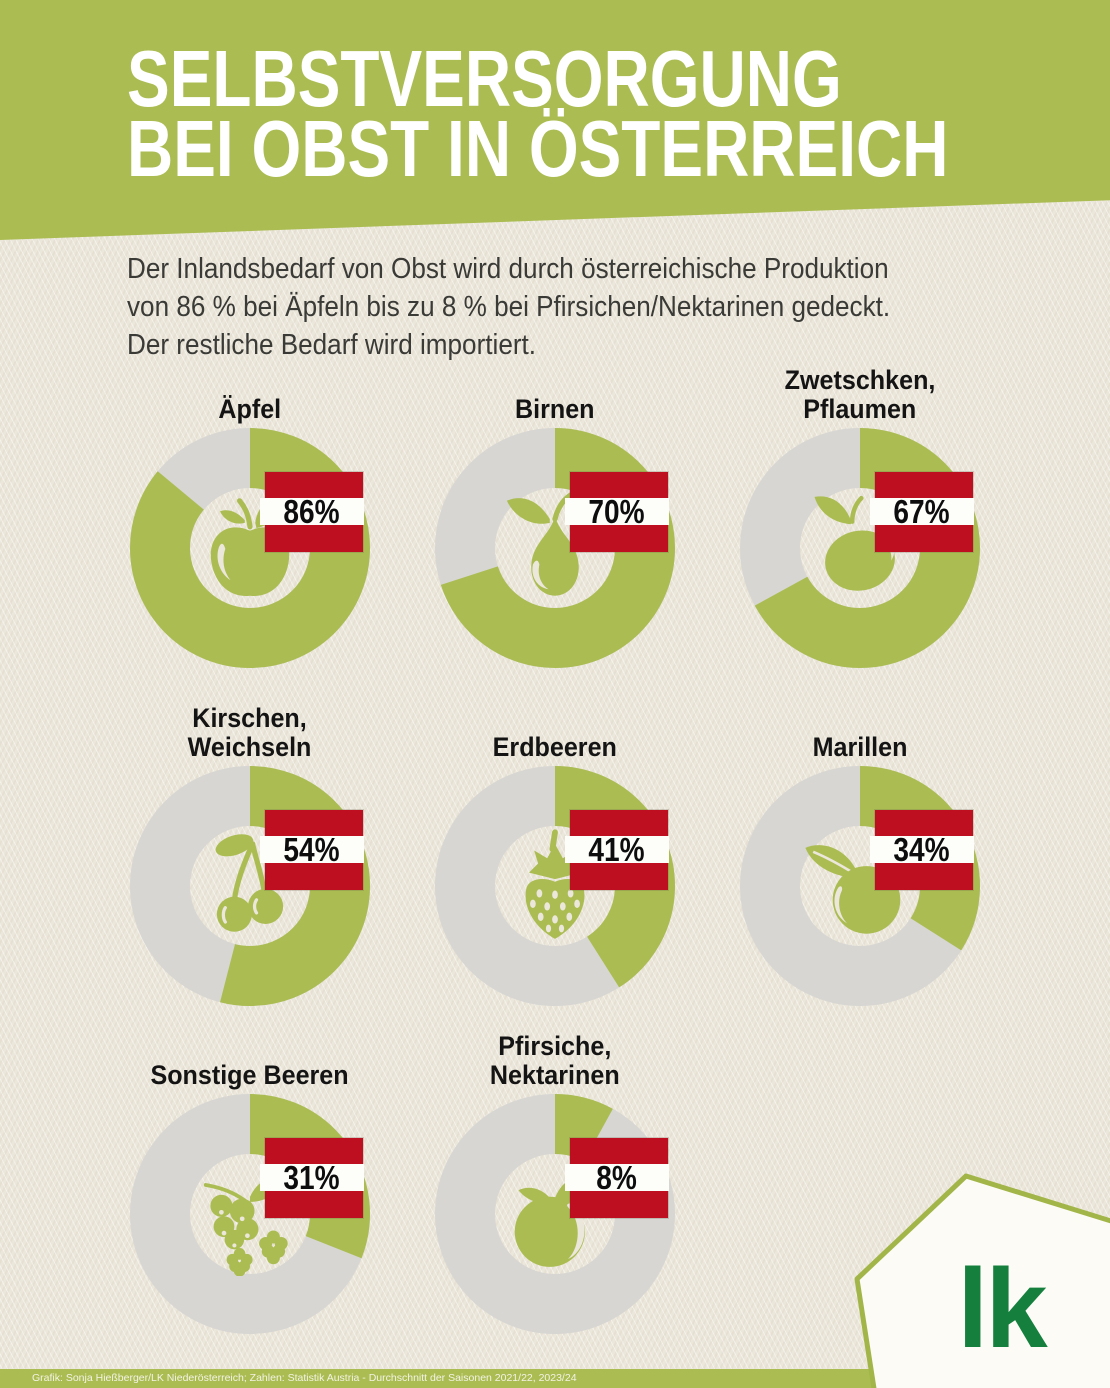 The height and width of the screenshot is (1388, 1110). I want to click on chart-title: Sonstige Beeren, so click(250, 1059).